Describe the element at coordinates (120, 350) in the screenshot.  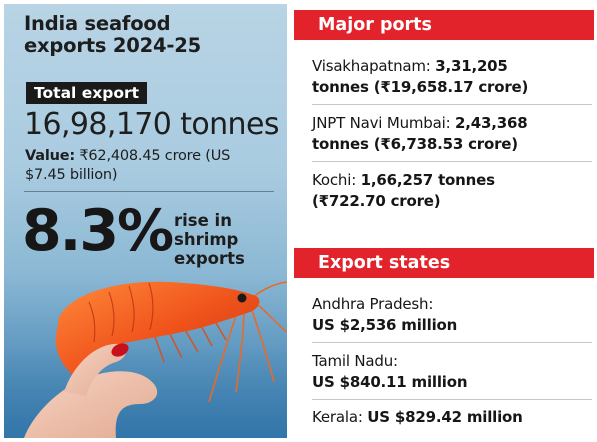
I see `fingernail` at that location.